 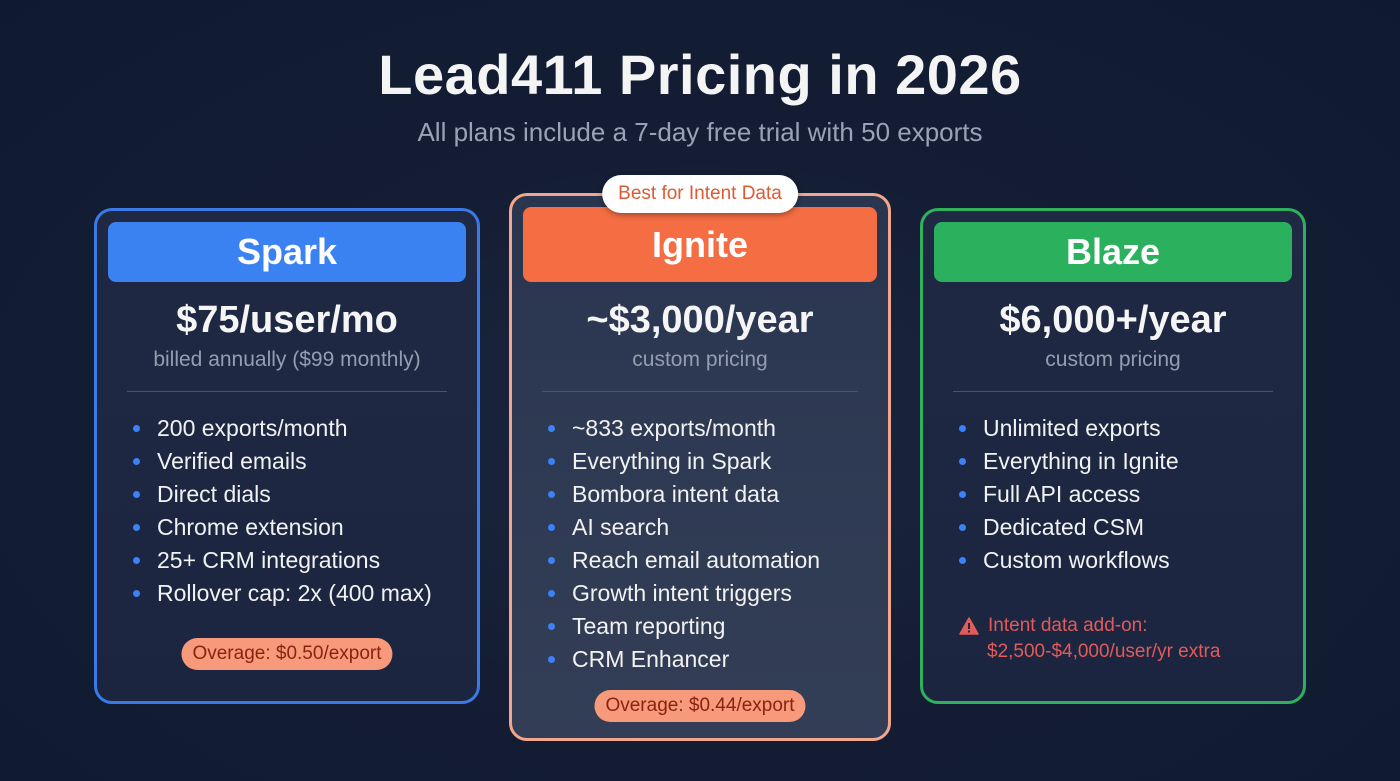 I want to click on feature-item: Team reporting, so click(x=684, y=626).